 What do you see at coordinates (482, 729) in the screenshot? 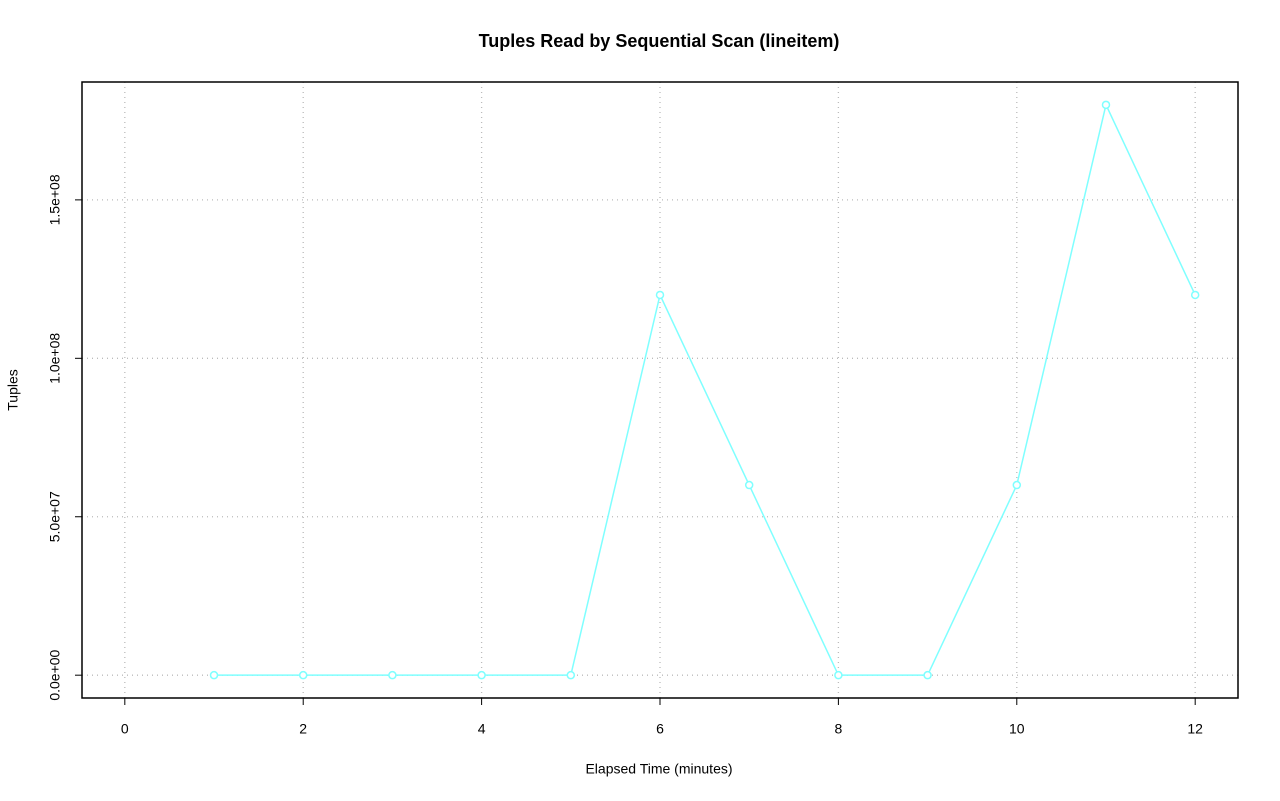
I see `x-tick-label: 4` at bounding box center [482, 729].